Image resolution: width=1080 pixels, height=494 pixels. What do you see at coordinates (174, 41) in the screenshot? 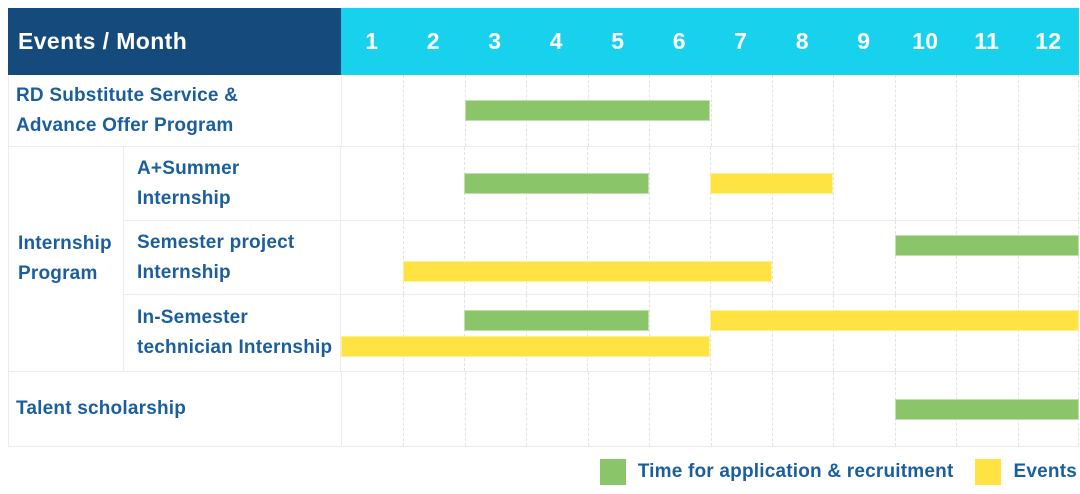
I see `header-cell-events-month: Events / Month` at bounding box center [174, 41].